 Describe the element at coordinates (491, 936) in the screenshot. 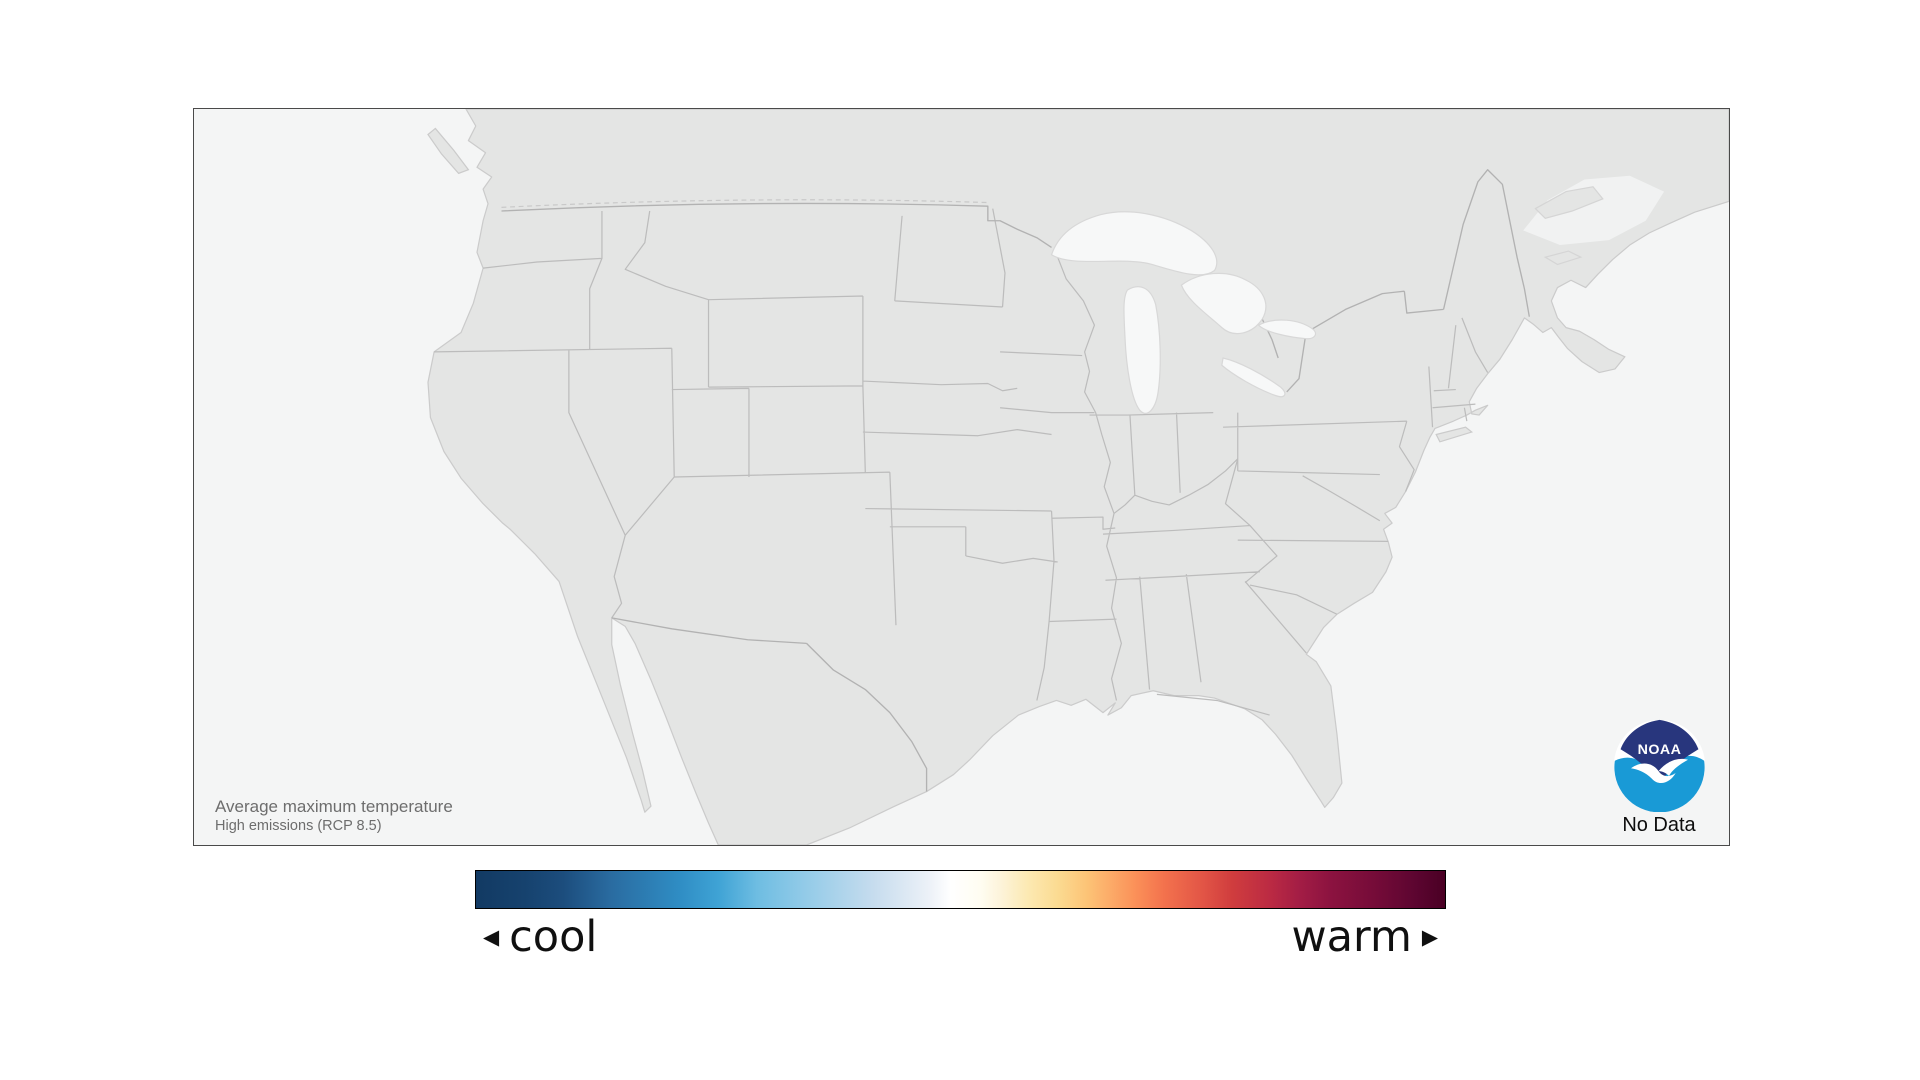

I see `cool-arrow-icon: ◀` at that location.